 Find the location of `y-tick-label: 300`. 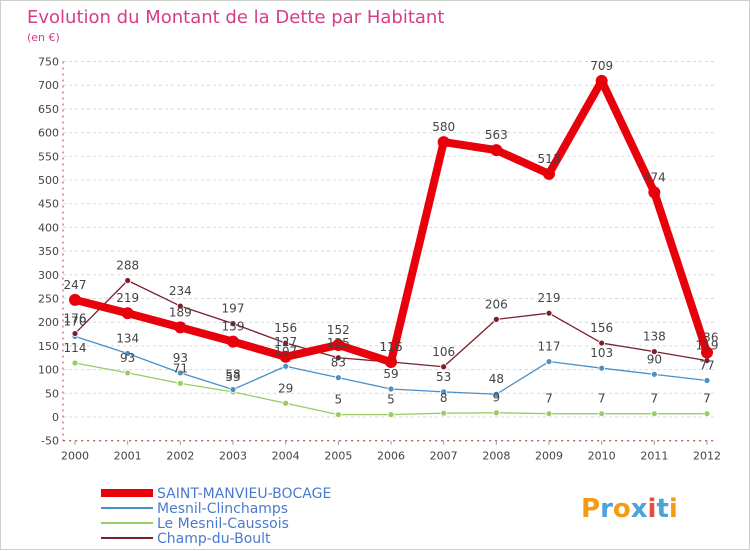

y-tick-label: 300 is located at coordinates (48, 275).